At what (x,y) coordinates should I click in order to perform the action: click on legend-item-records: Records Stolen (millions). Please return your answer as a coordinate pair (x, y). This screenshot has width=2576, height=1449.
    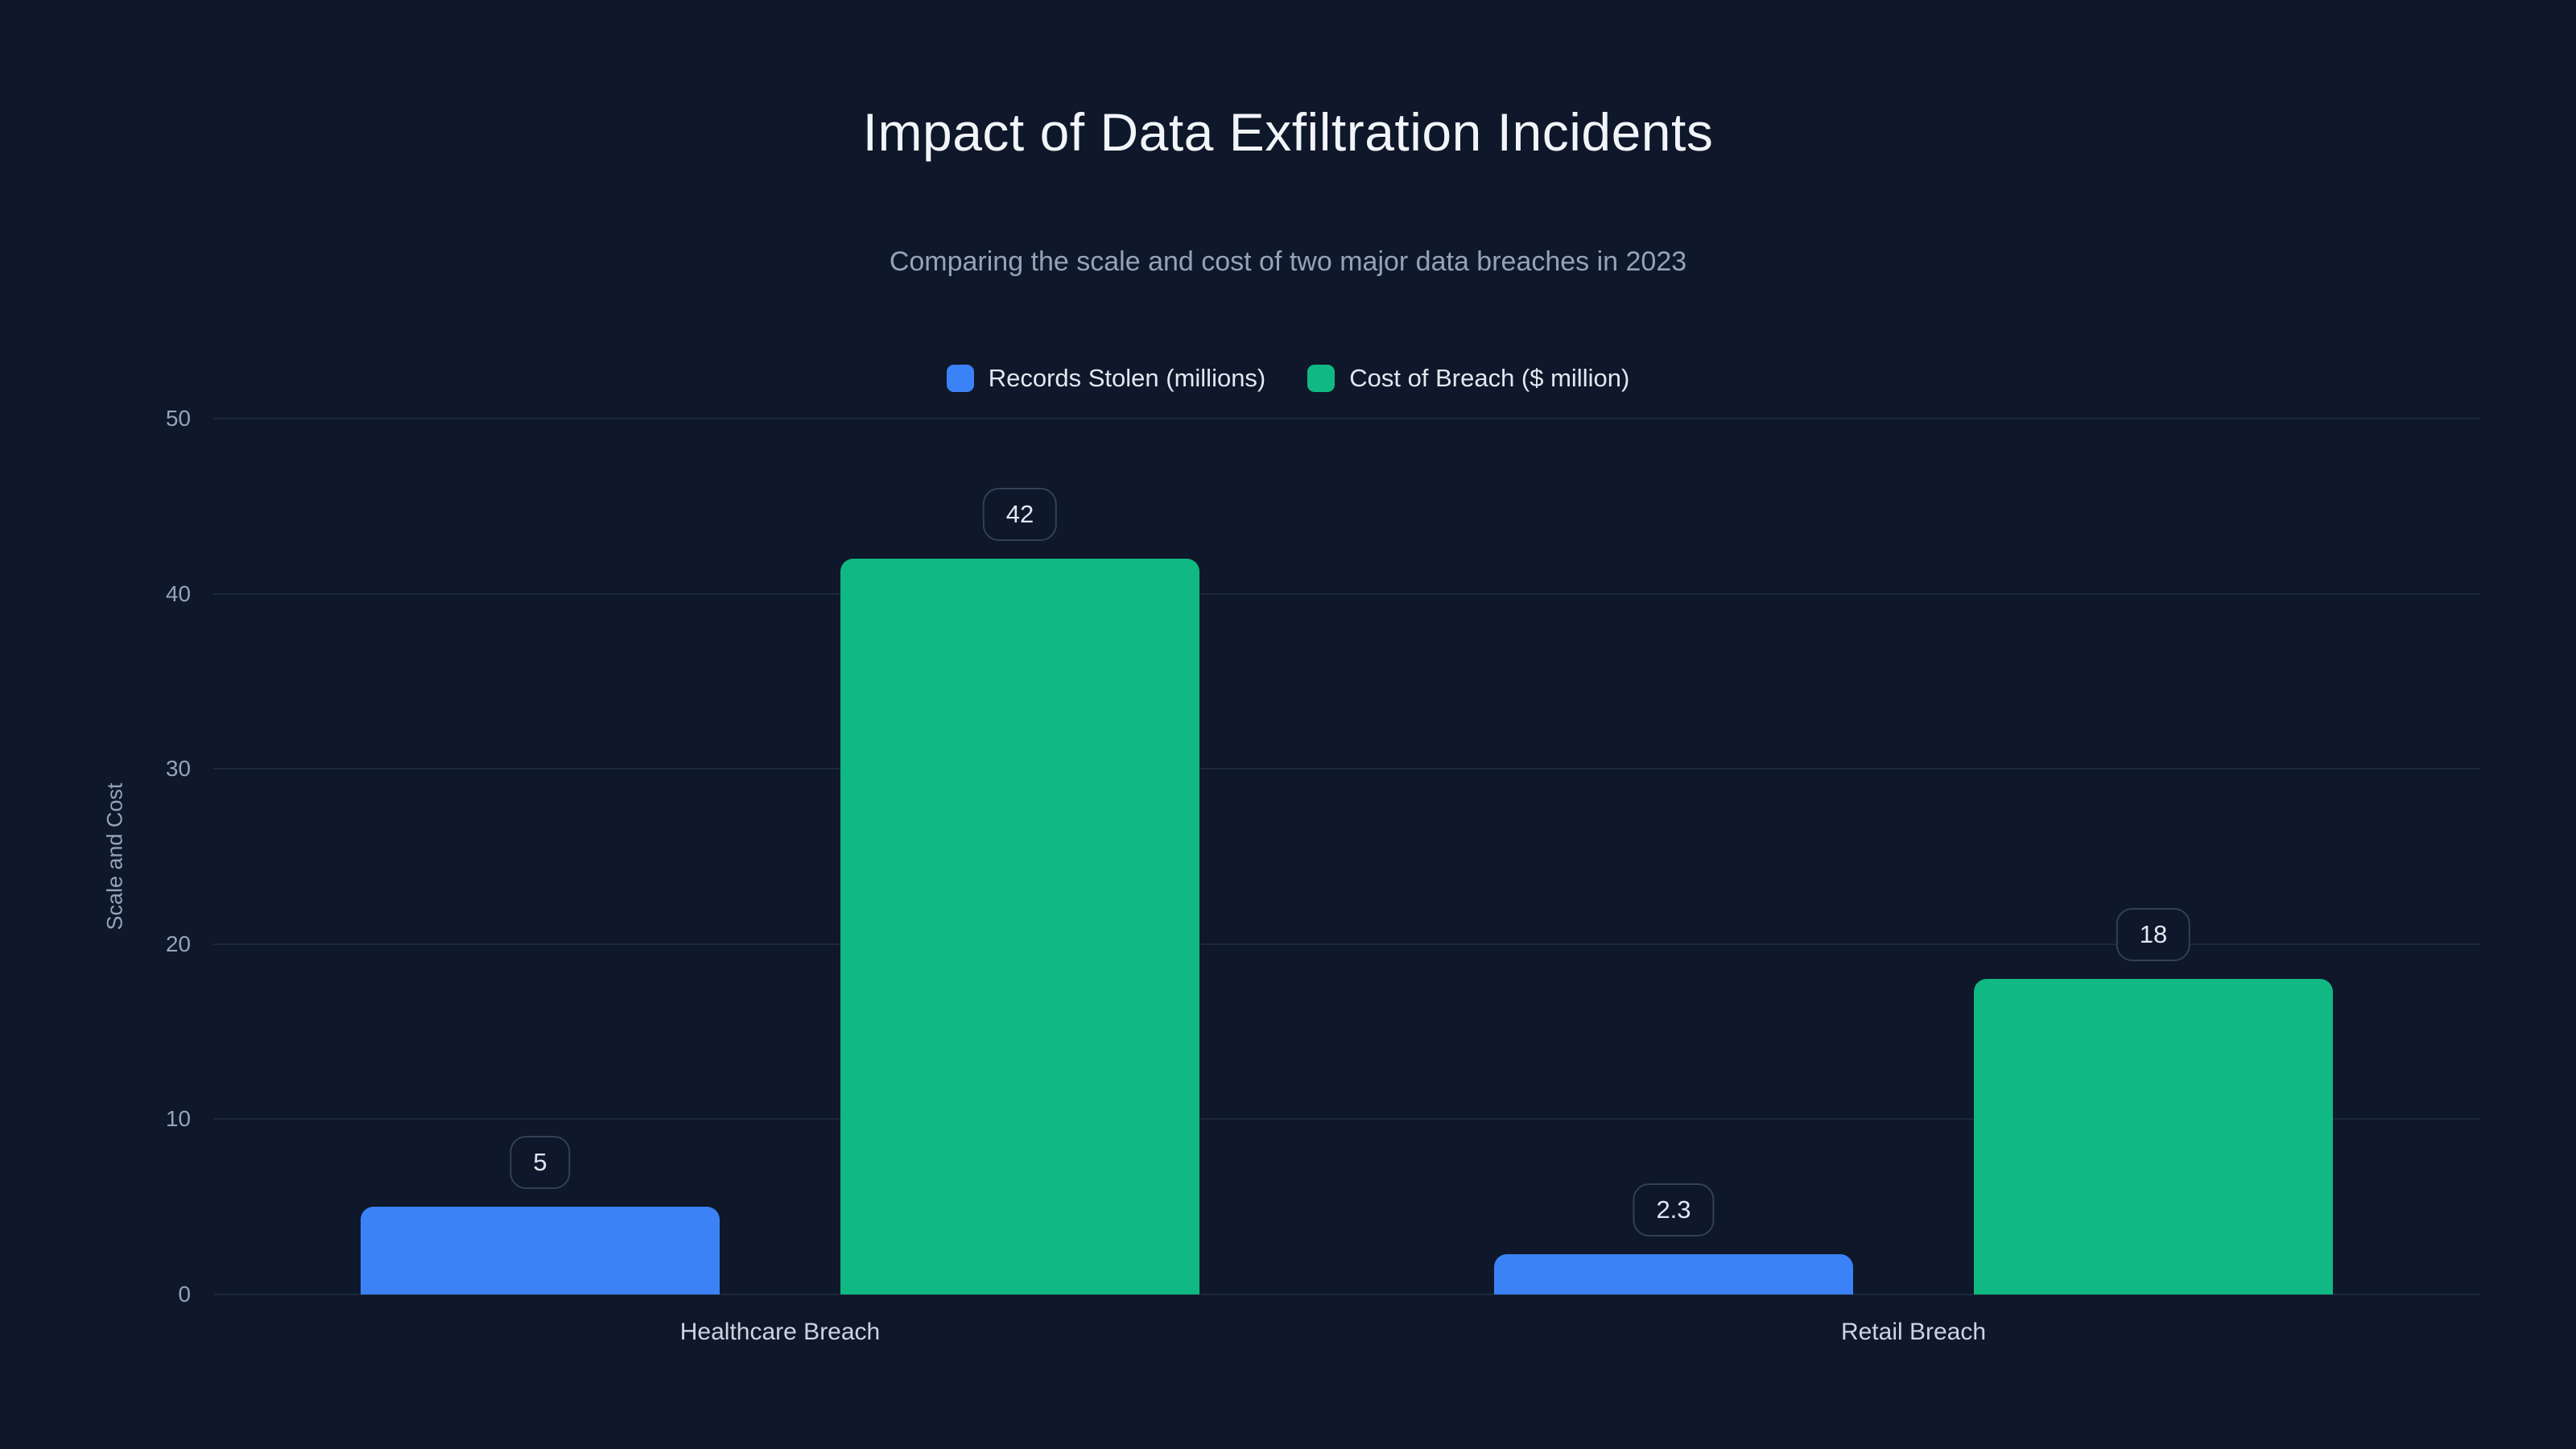
    Looking at the image, I should click on (1106, 378).